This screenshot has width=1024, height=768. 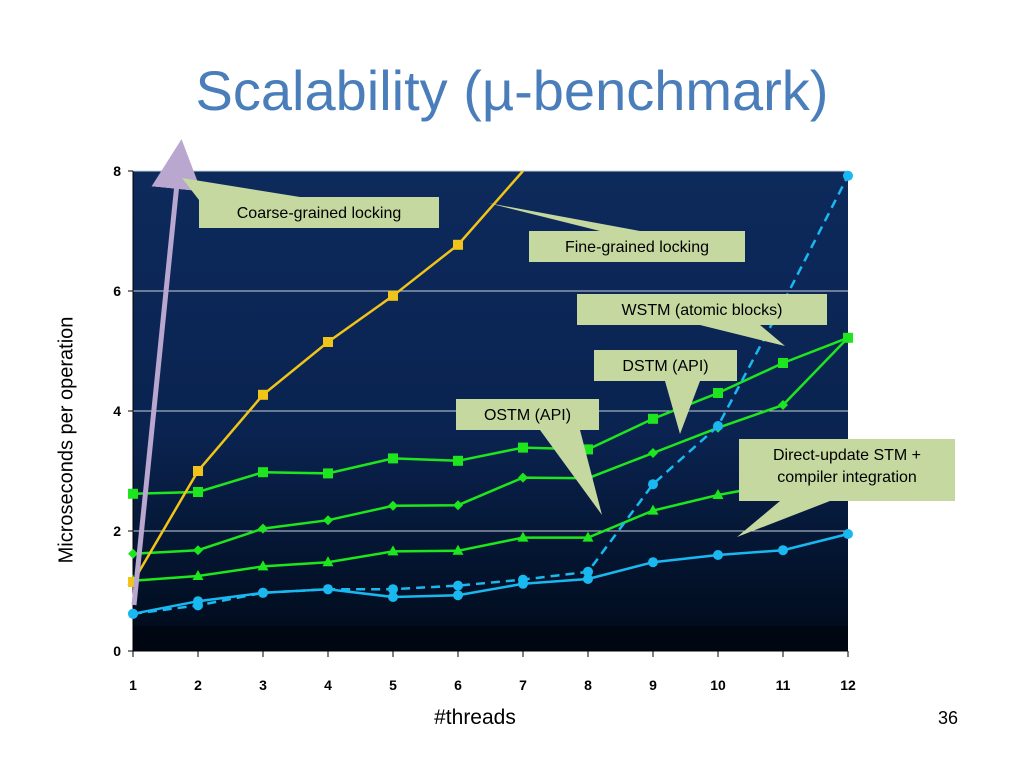 What do you see at coordinates (117, 171) in the screenshot?
I see `y-tick-label: 8` at bounding box center [117, 171].